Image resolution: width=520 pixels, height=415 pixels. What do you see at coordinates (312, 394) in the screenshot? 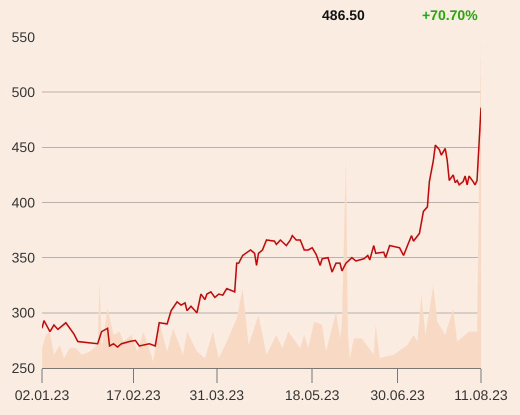
I see `x-tick-label: 18.05.23` at bounding box center [312, 394].